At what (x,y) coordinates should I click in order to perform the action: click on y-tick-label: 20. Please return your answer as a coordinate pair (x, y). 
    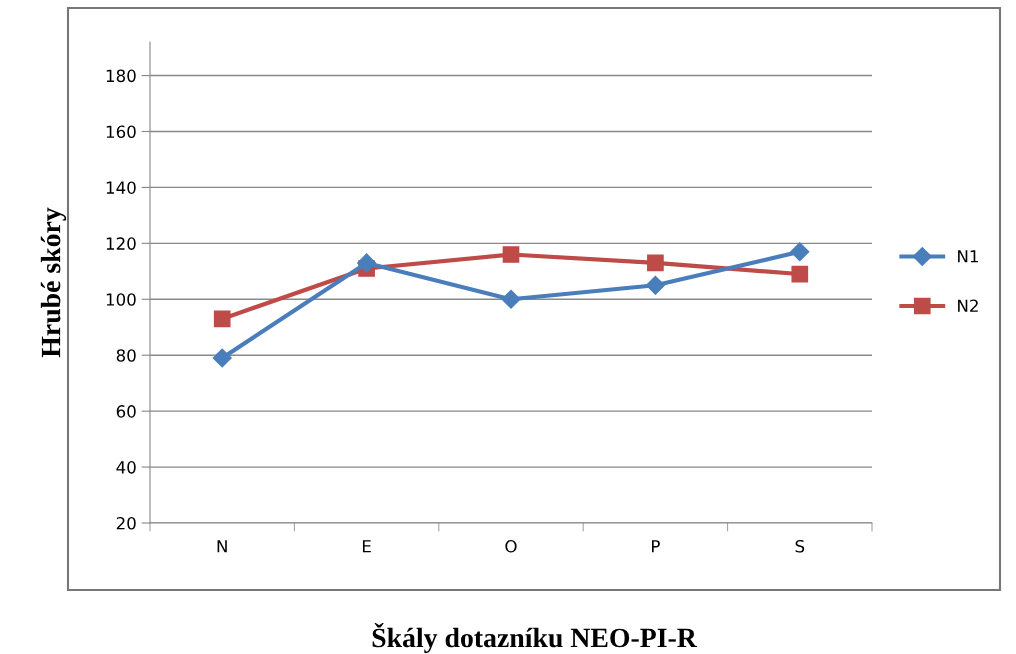
    Looking at the image, I should click on (126, 523).